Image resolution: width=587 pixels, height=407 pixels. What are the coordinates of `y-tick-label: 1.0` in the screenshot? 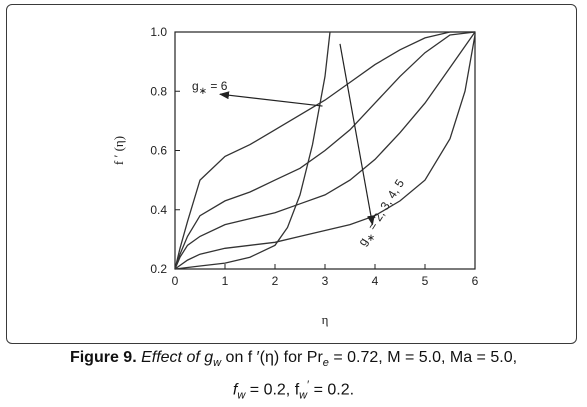 It's located at (158, 32).